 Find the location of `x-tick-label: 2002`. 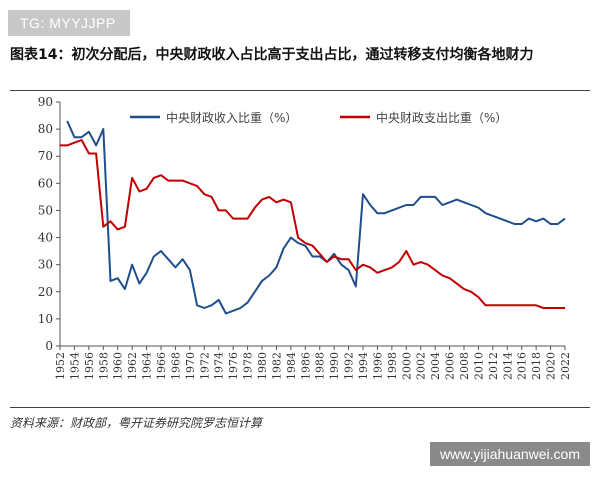

x-tick-label: 2002 is located at coordinates (421, 366).